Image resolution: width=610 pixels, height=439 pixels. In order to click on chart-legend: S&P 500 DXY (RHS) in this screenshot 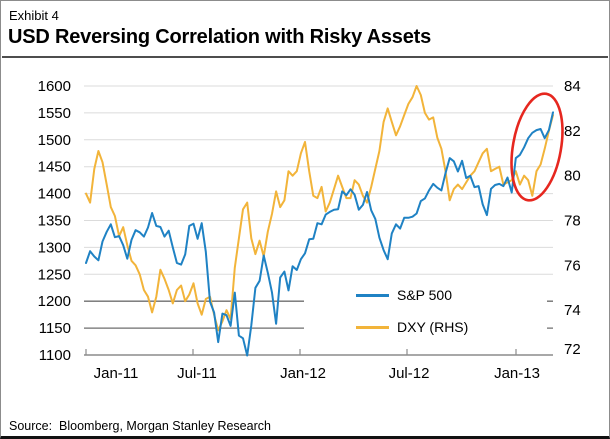, I will do `click(425, 313)`.